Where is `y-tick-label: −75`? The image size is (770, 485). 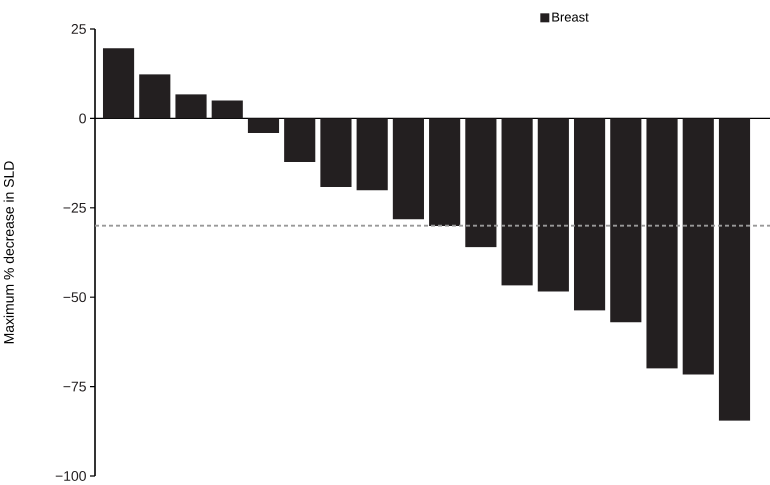
y-tick-label: −75 is located at coordinates (75, 387).